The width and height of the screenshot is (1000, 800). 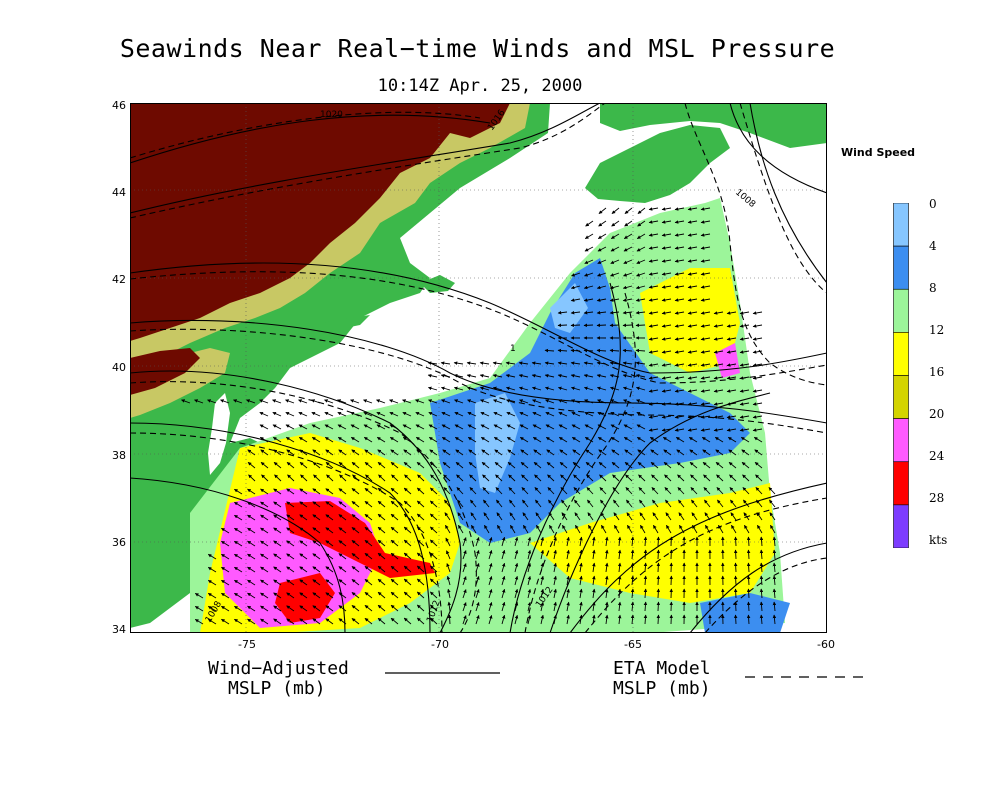 What do you see at coordinates (933, 204) in the screenshot?
I see `legend-level-0: 0` at bounding box center [933, 204].